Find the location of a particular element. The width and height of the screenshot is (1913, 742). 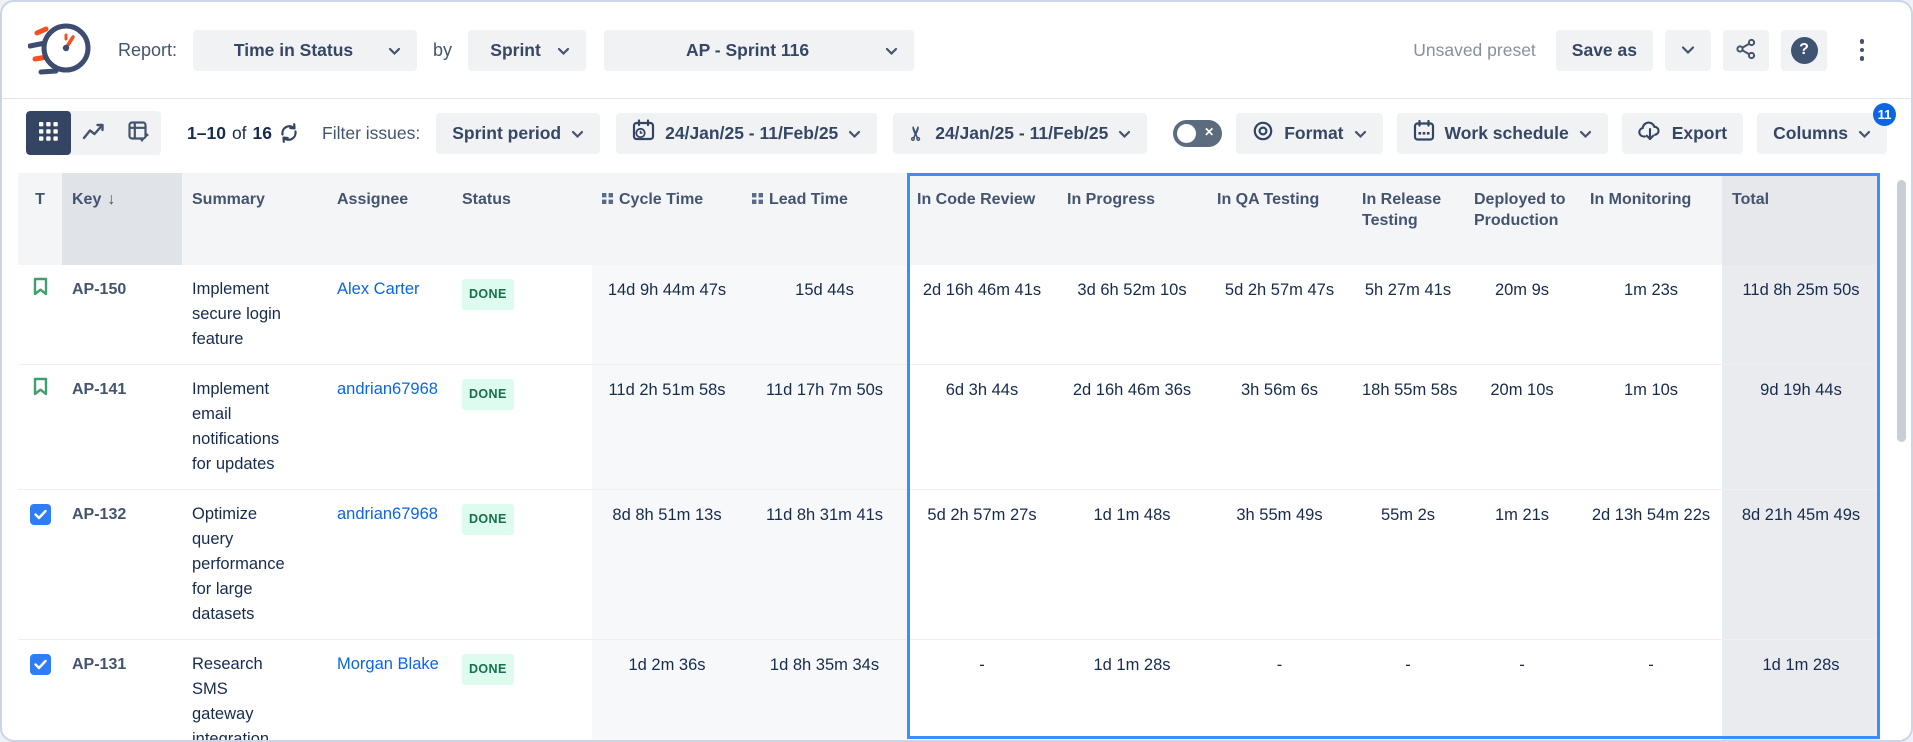

preset-status-label: Unsaved preset is located at coordinates (1474, 49).